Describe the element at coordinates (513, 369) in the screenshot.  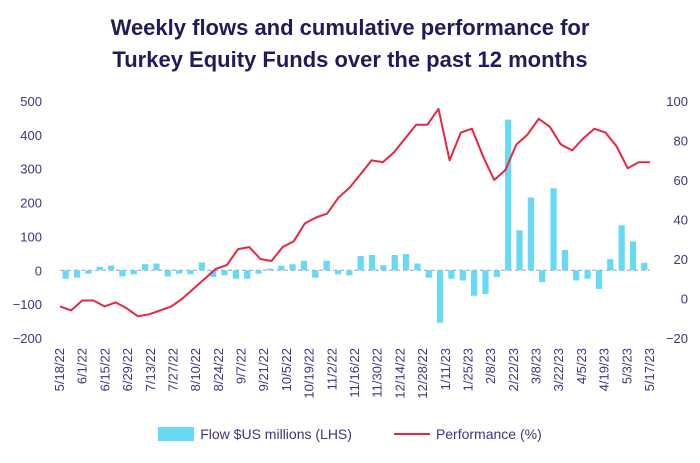
I see `x-tick-label: 2/22/23` at that location.